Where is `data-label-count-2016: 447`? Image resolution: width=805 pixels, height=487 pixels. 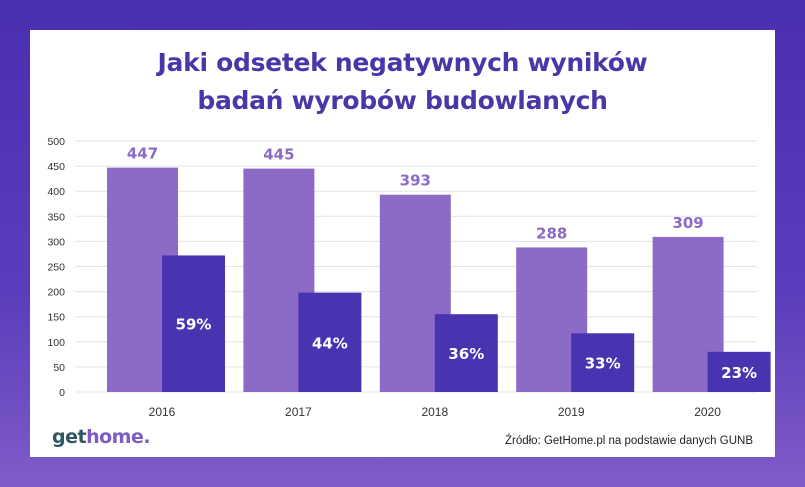
data-label-count-2016: 447 is located at coordinates (142, 154).